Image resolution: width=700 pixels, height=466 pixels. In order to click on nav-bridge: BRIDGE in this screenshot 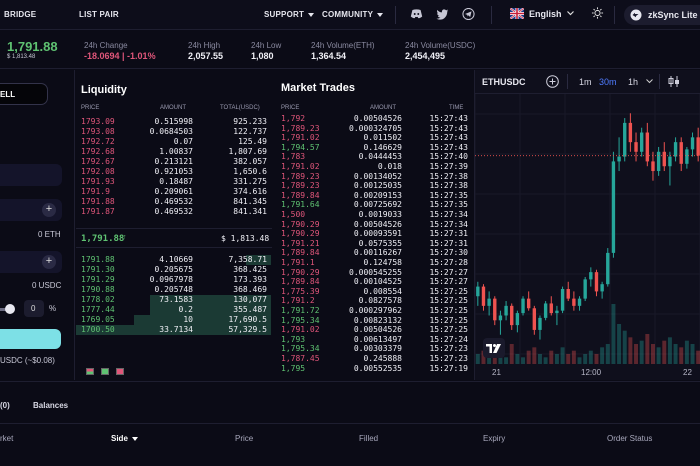, I will do `click(20, 14)`.